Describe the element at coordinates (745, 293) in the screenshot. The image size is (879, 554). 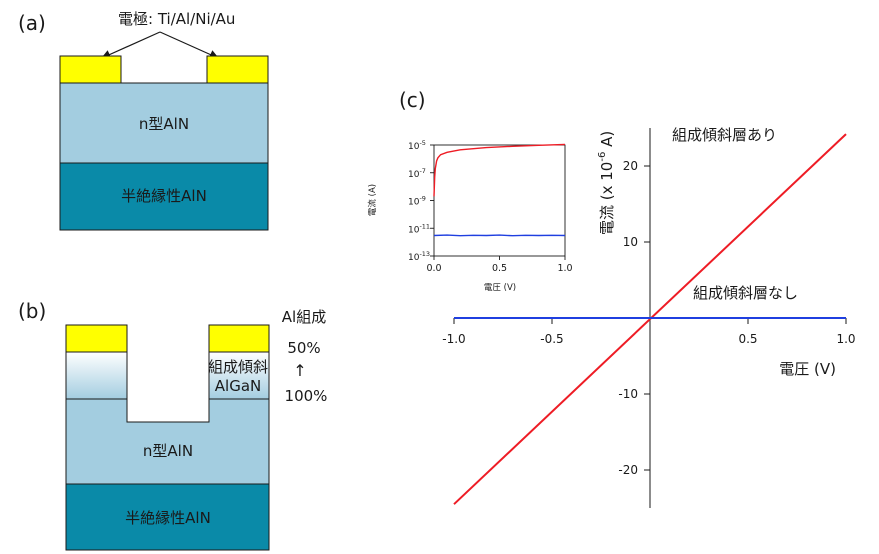
I see `legend-without-grade: 組成傾斜層なし` at that location.